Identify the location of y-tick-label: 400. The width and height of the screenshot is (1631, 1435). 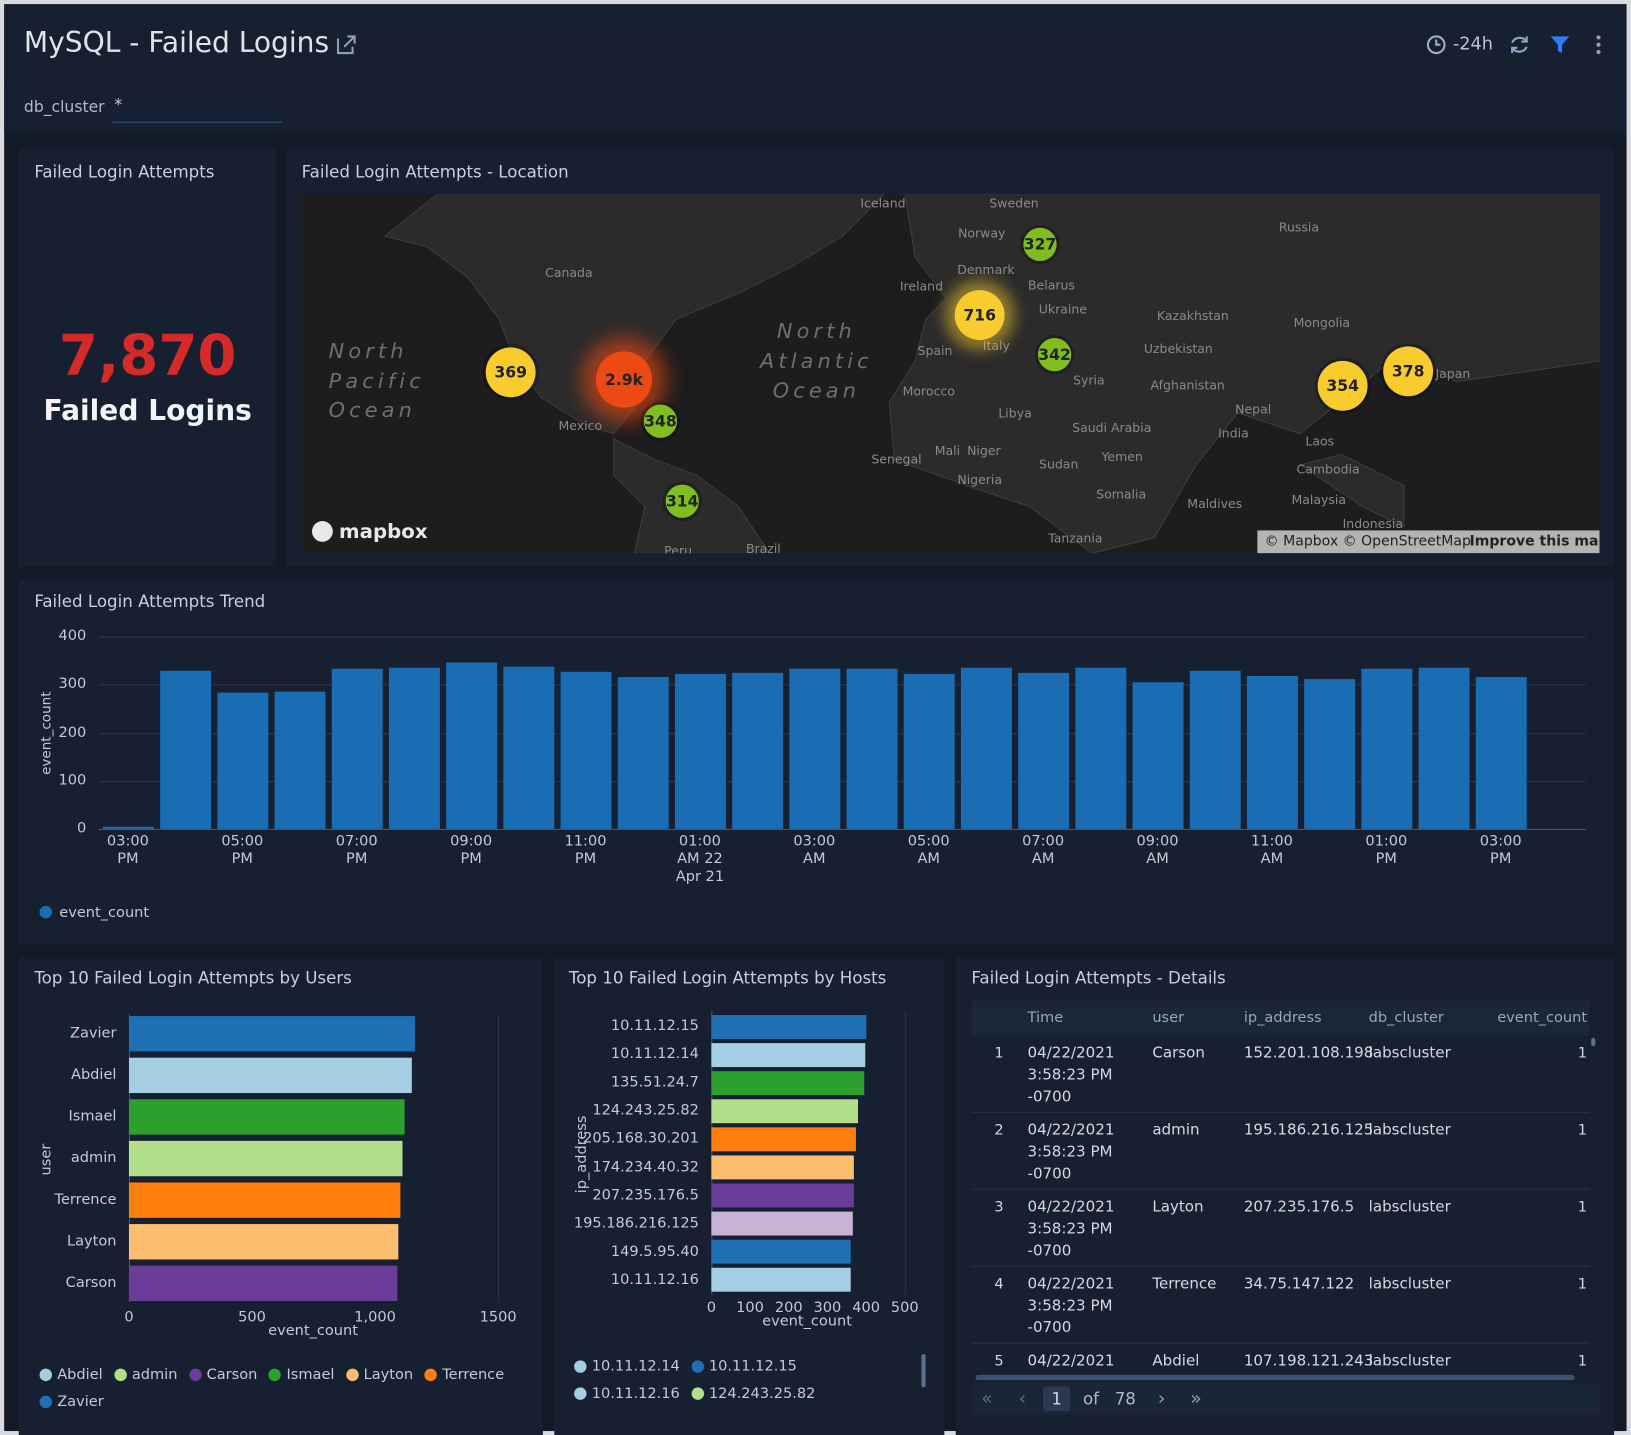
(73, 637).